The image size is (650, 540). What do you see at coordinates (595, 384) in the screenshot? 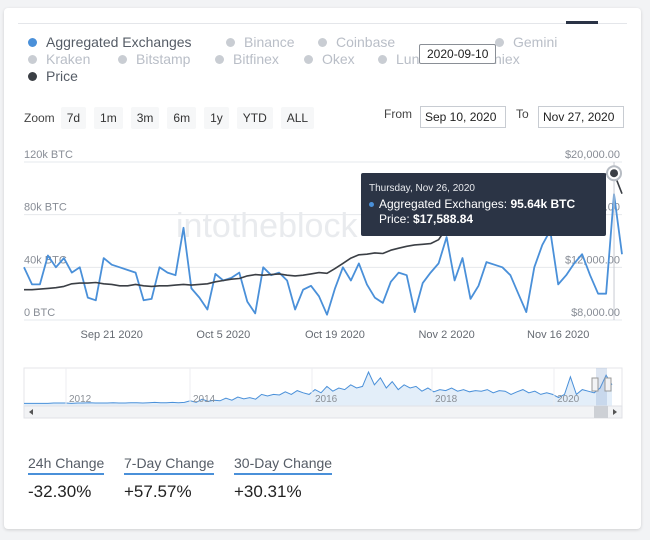
I see `navigator-handle-left` at bounding box center [595, 384].